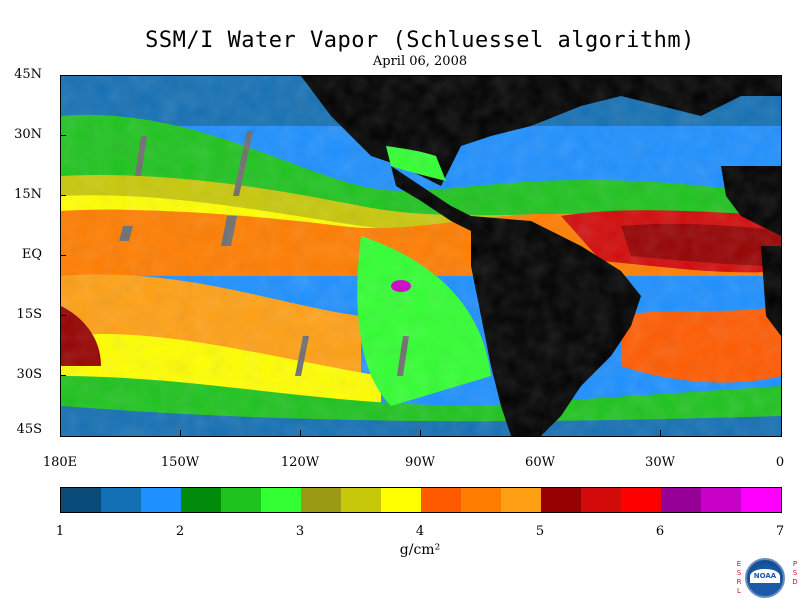 The width and height of the screenshot is (800, 600). Describe the element at coordinates (29, 314) in the screenshot. I see `lat-label-15s: 15S` at that location.